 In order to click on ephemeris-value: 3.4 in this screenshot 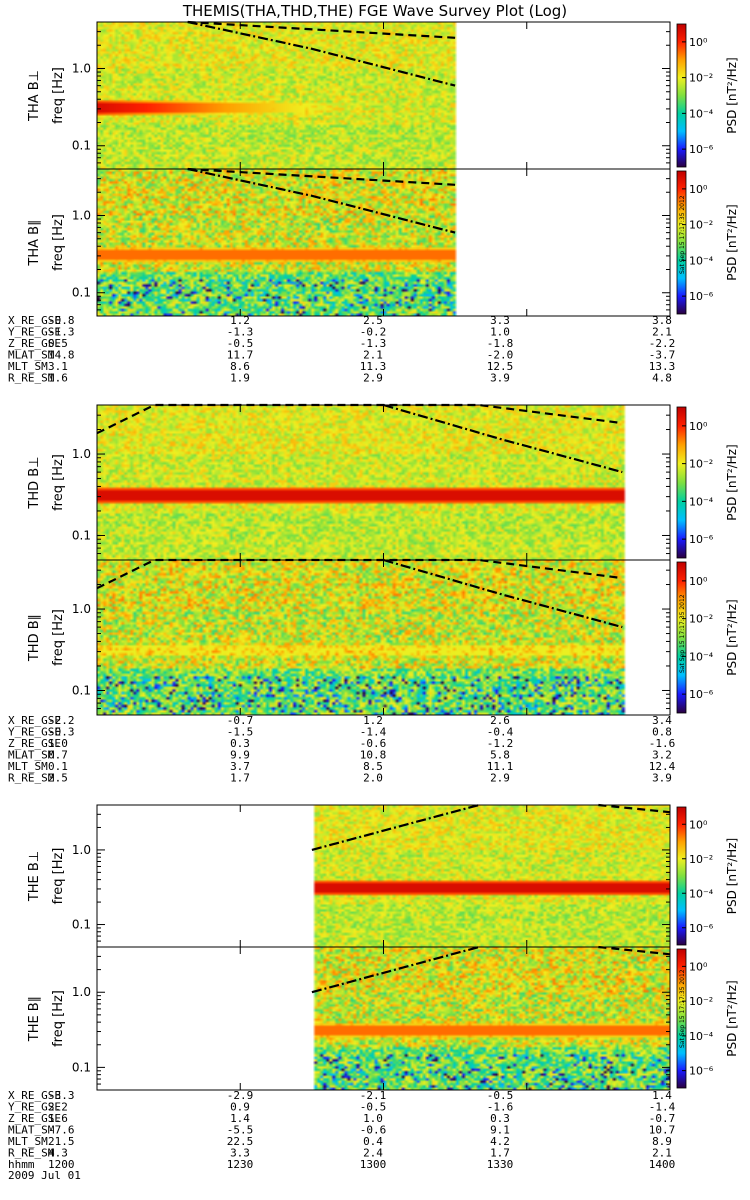, I will do `click(662, 720)`.